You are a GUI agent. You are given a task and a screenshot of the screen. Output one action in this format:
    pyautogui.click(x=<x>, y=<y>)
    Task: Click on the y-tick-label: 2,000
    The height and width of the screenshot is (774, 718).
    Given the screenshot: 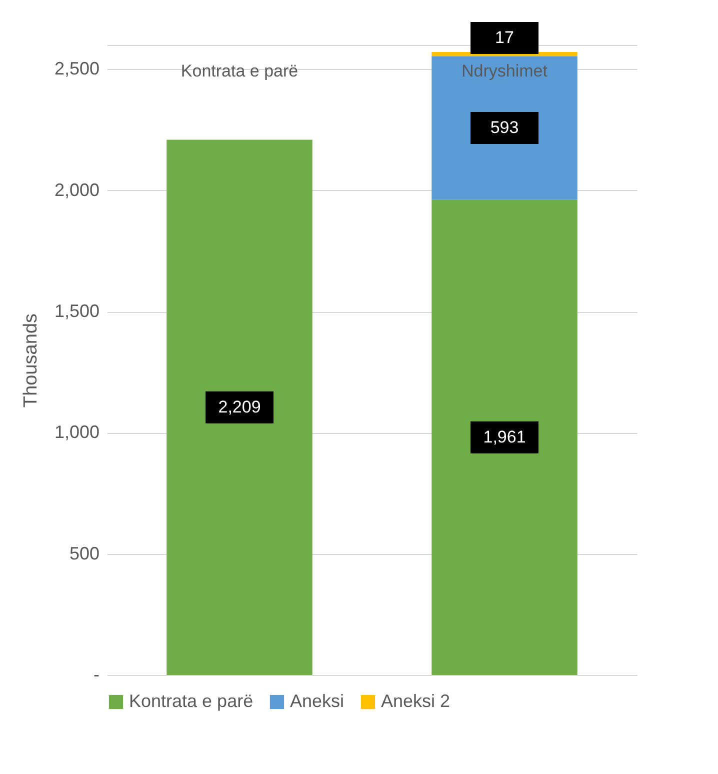 What is the action you would take?
    pyautogui.click(x=77, y=190)
    